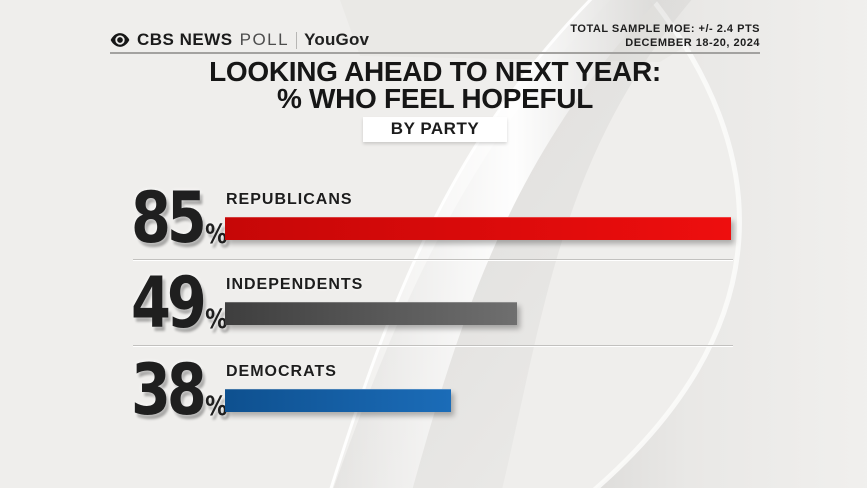 The image size is (867, 488). I want to click on republicans-bar, so click(478, 228).